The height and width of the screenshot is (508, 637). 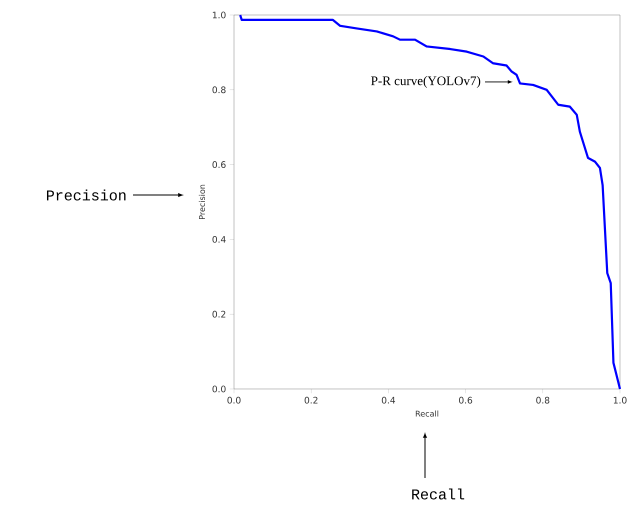 What do you see at coordinates (620, 400) in the screenshot?
I see `x-tick-label: 1.0` at bounding box center [620, 400].